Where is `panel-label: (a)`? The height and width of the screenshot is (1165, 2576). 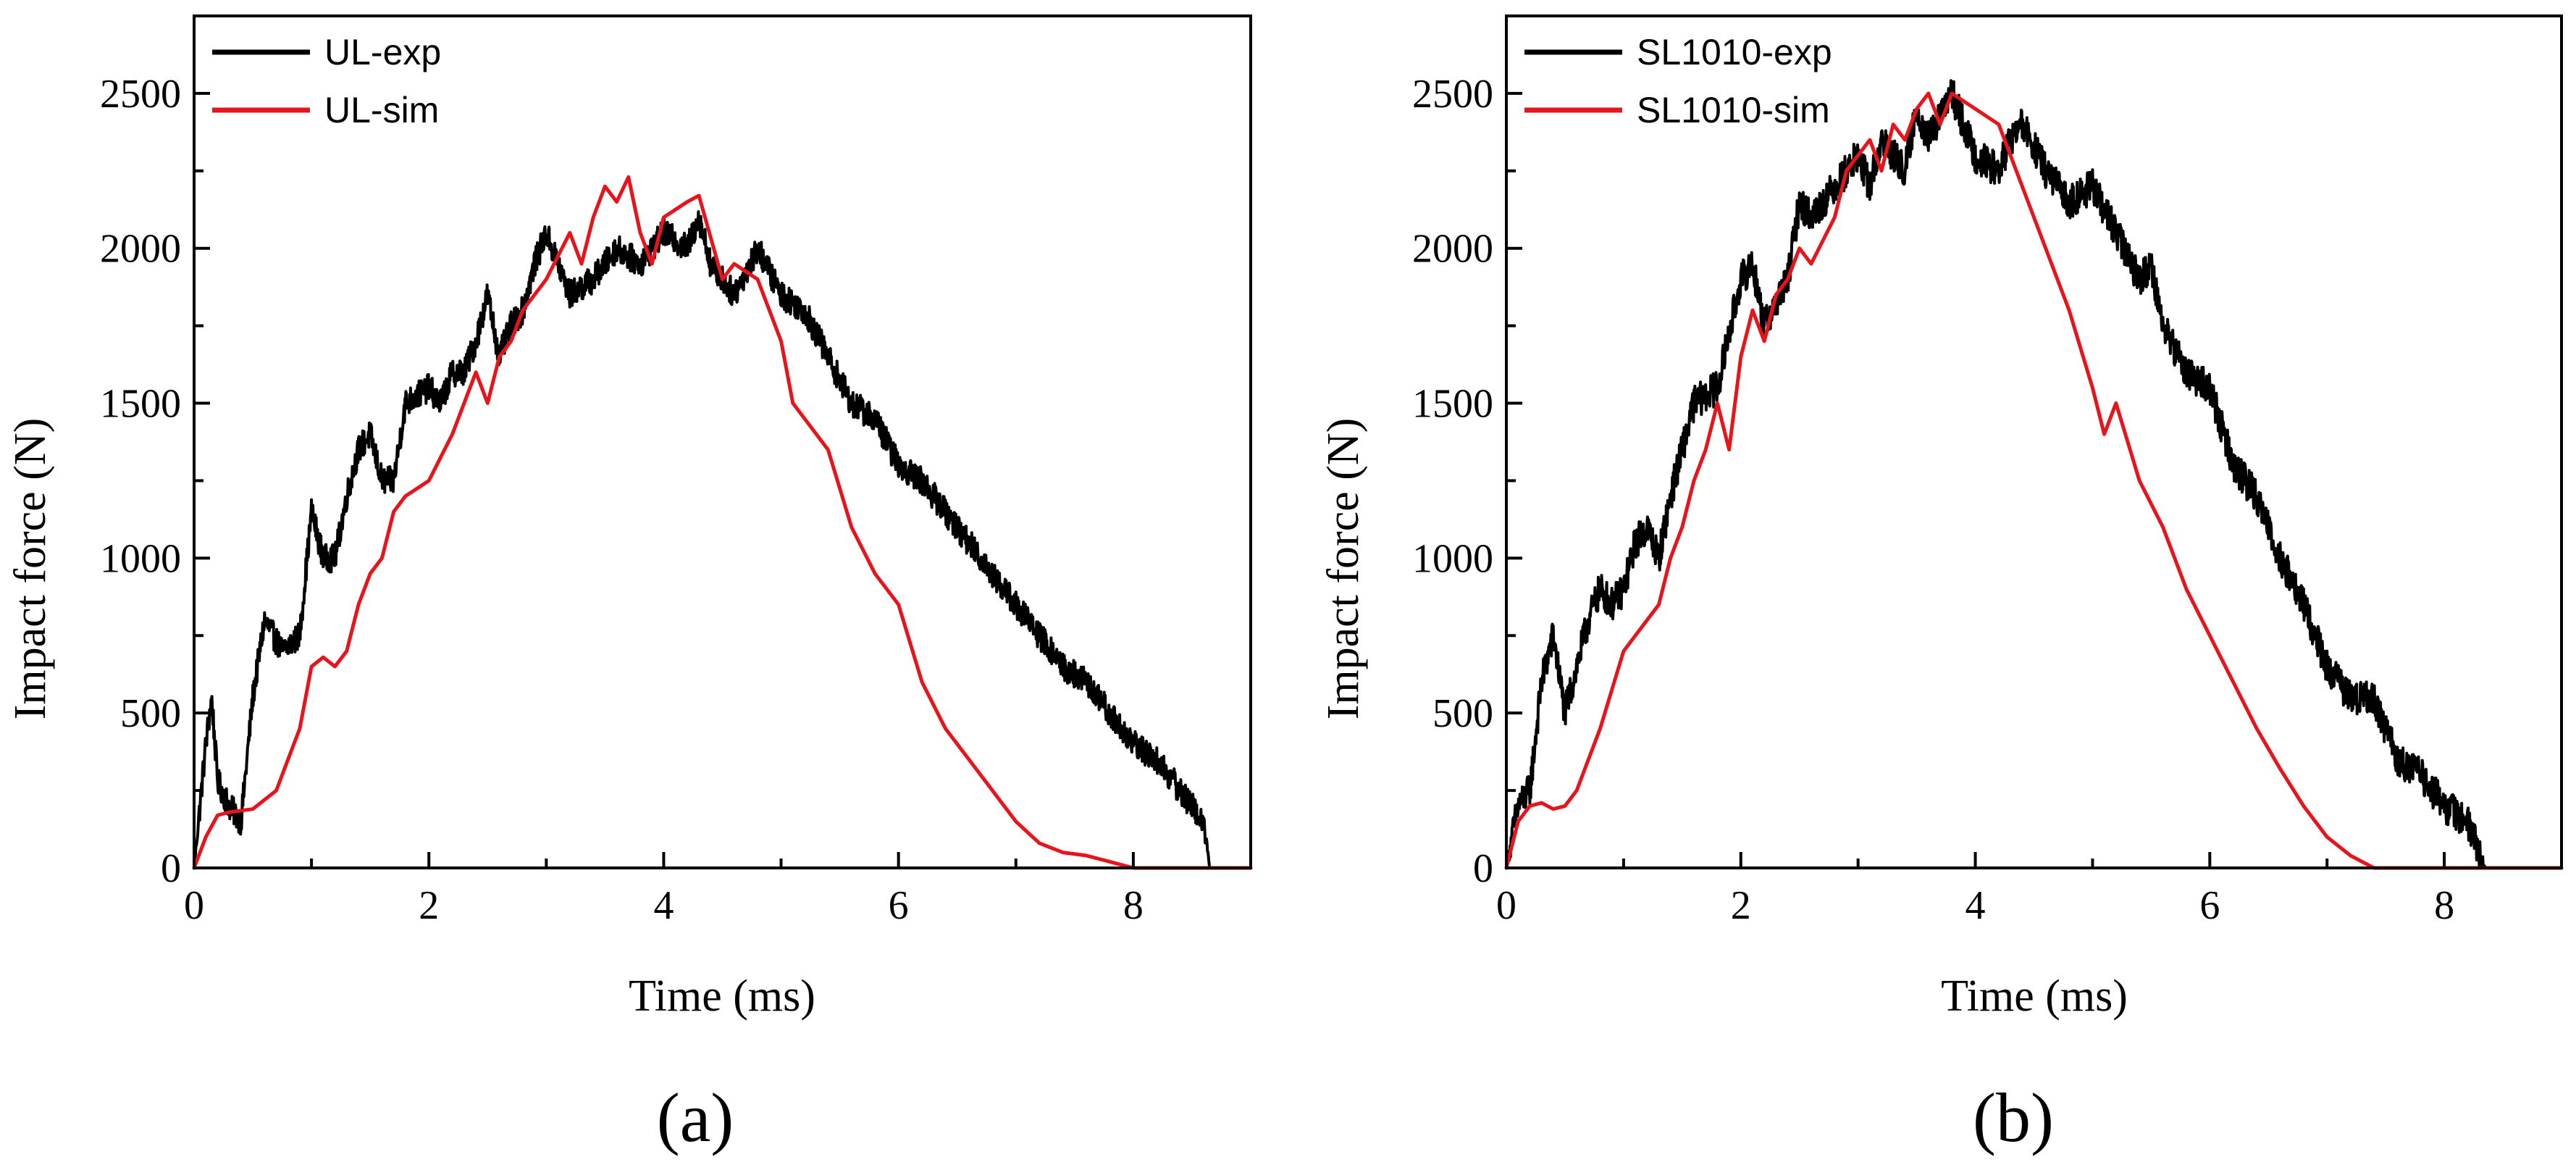 panel-label: (a) is located at coordinates (695, 1117).